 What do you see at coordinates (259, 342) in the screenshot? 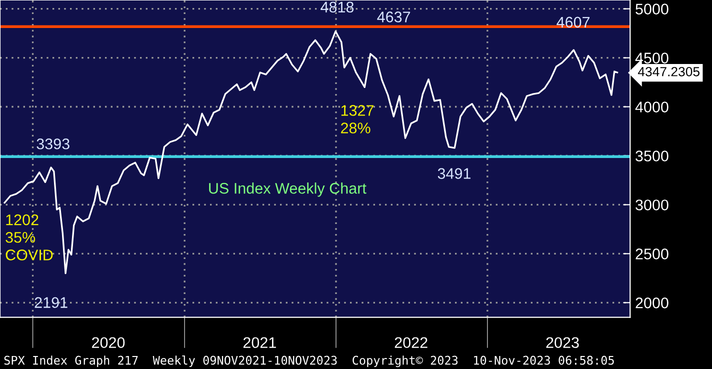
I see `x-tick-label: 2021` at bounding box center [259, 342].